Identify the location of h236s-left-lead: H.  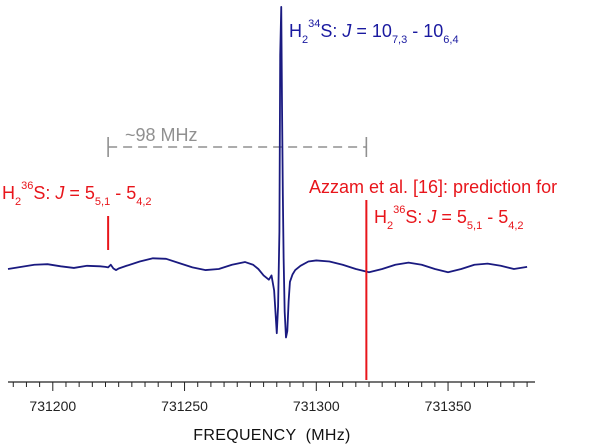
(8, 193).